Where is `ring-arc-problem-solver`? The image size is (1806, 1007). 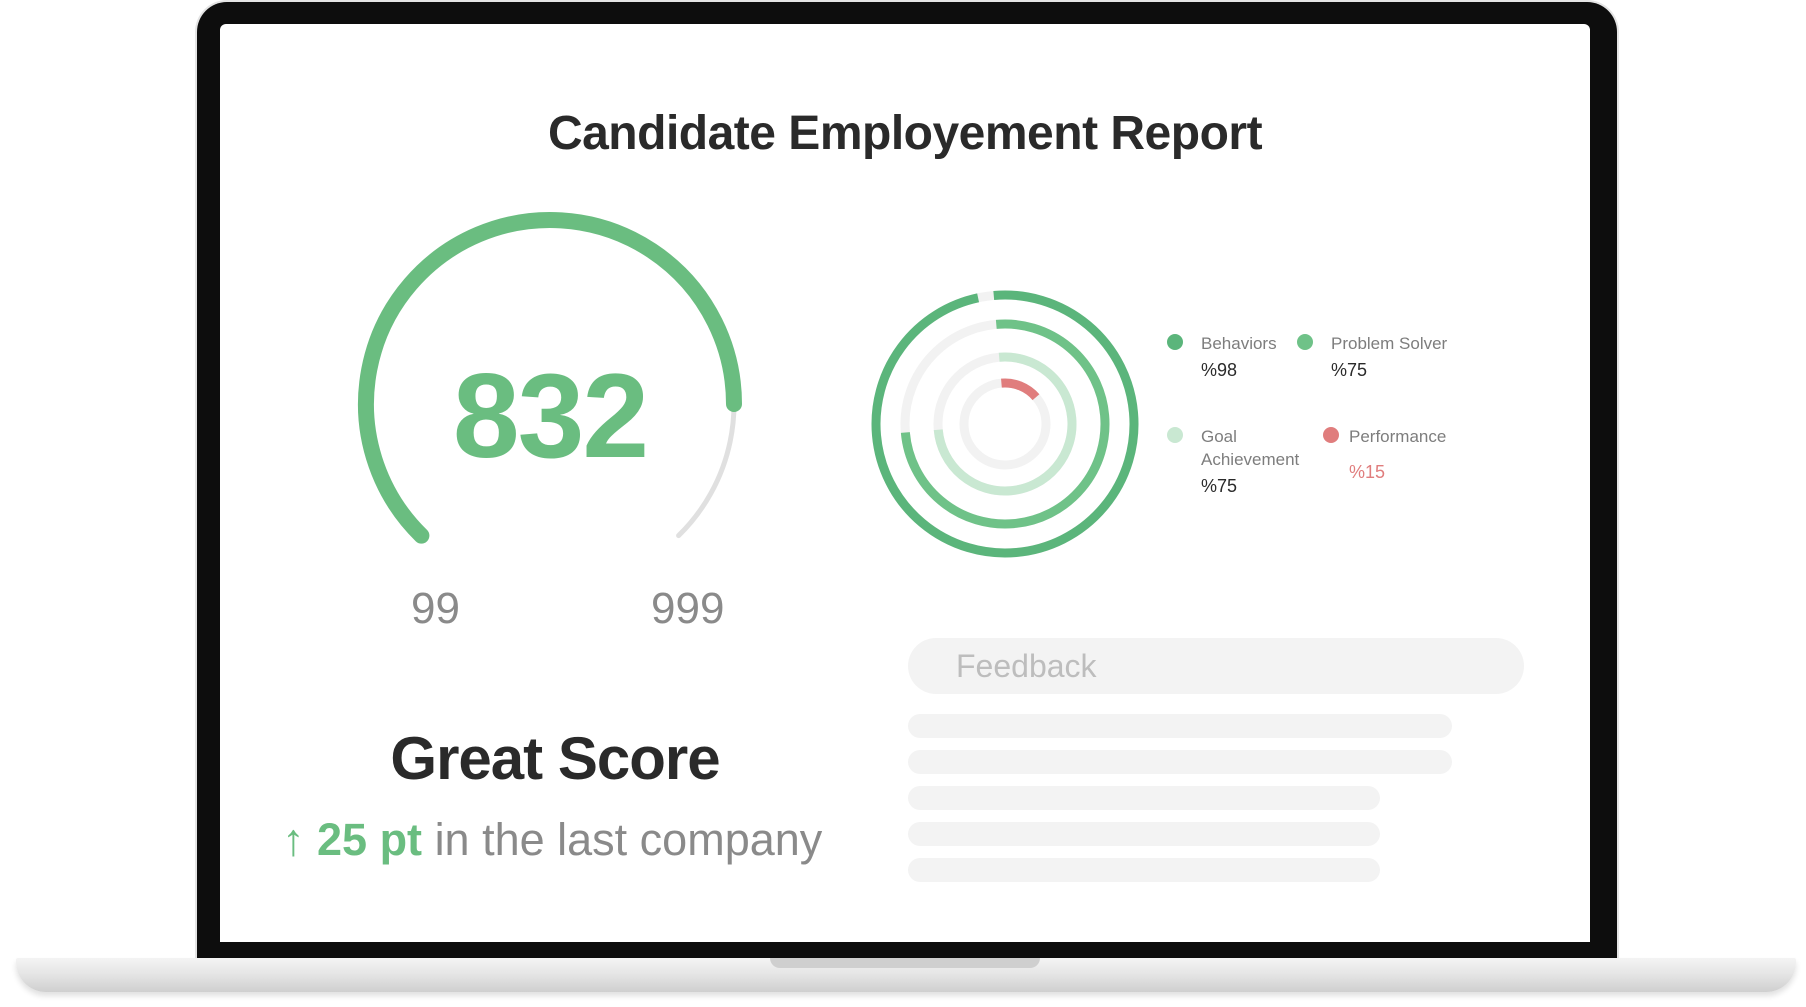
ring-arc-problem-solver is located at coordinates (1005, 424).